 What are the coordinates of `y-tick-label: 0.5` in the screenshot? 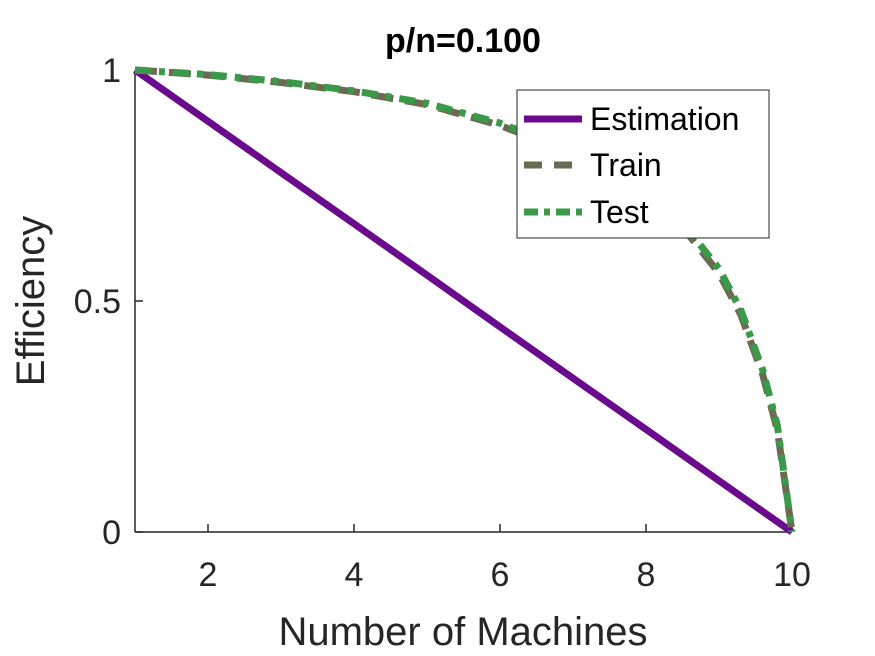 It's located at (97, 302).